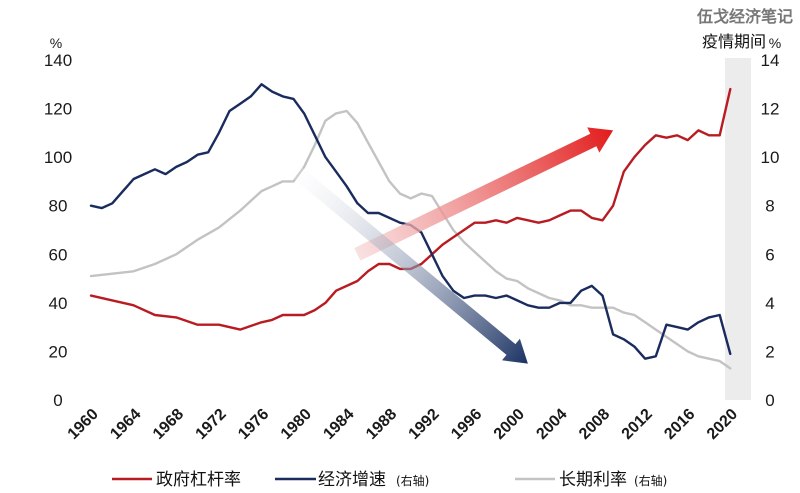 The height and width of the screenshot is (493, 800). I want to click on legend-label-long-term-rate: 长期利率, so click(593, 480).